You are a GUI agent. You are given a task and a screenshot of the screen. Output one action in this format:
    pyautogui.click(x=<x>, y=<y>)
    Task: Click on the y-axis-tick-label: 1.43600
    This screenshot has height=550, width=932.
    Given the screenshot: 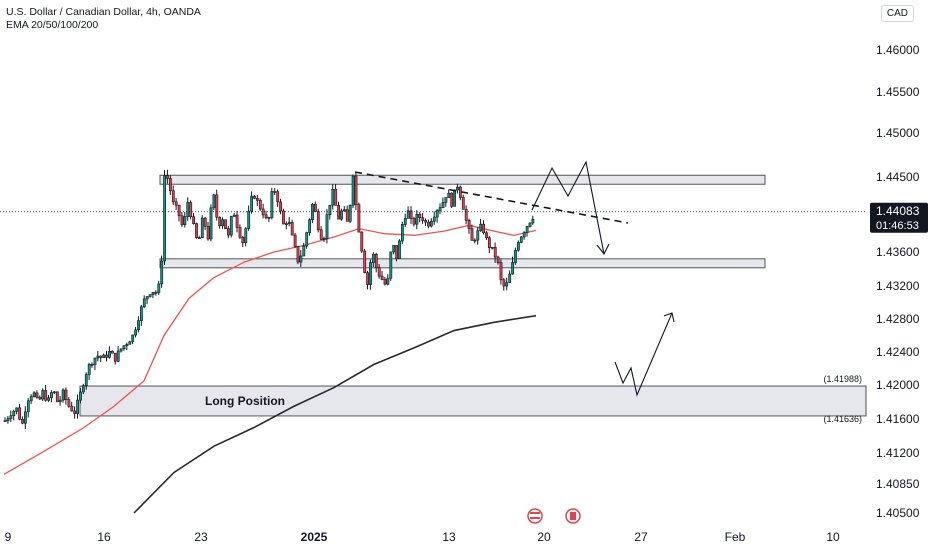 What is the action you would take?
    pyautogui.click(x=898, y=252)
    